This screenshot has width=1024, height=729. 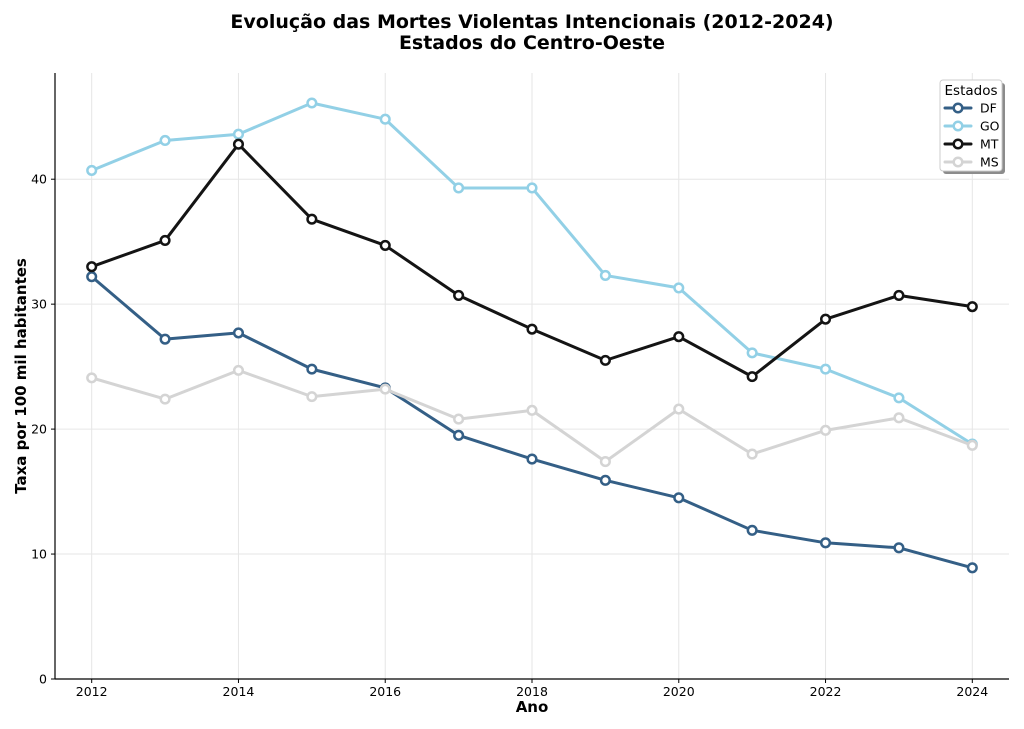 I want to click on y-axis-label: Taxa por 100 mil habitantes, so click(x=21, y=376).